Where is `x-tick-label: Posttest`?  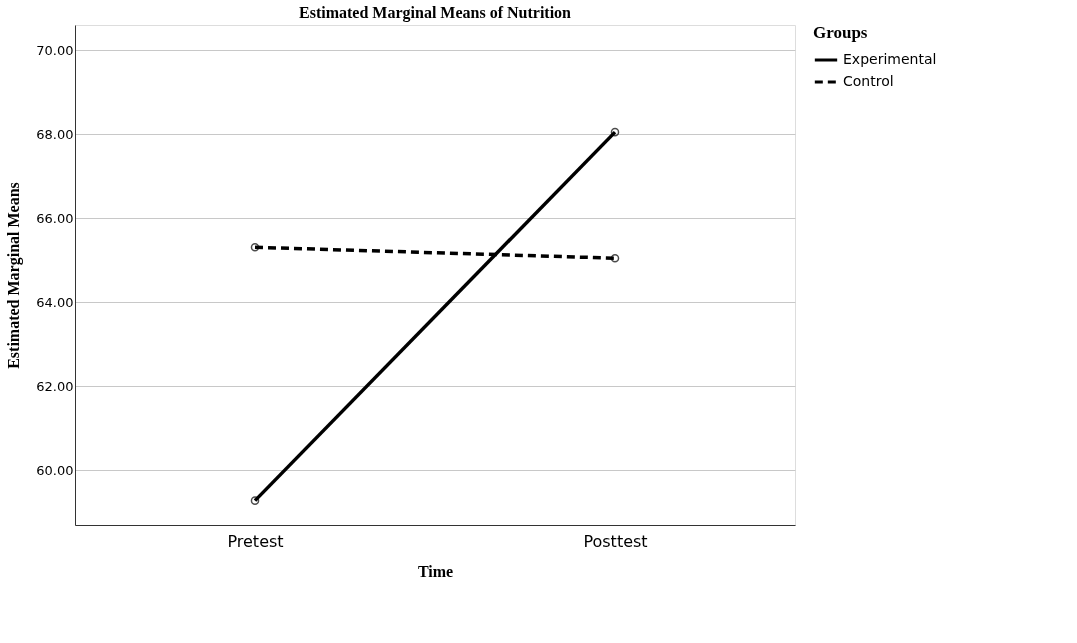 x-tick-label: Posttest is located at coordinates (615, 541).